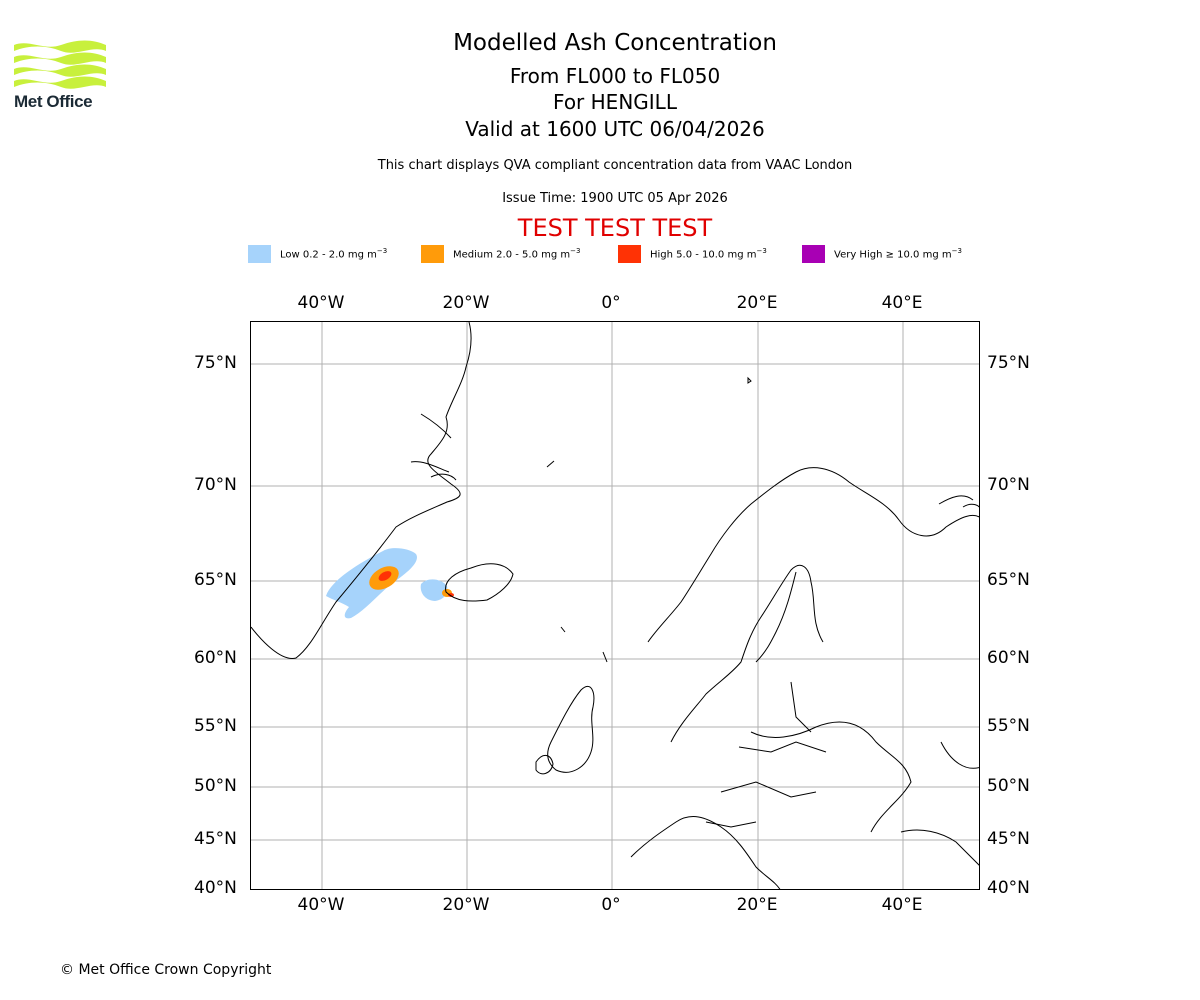 The height and width of the screenshot is (1000, 1200). What do you see at coordinates (321, 905) in the screenshot?
I see `lon-label-bottom: 40°W` at bounding box center [321, 905].